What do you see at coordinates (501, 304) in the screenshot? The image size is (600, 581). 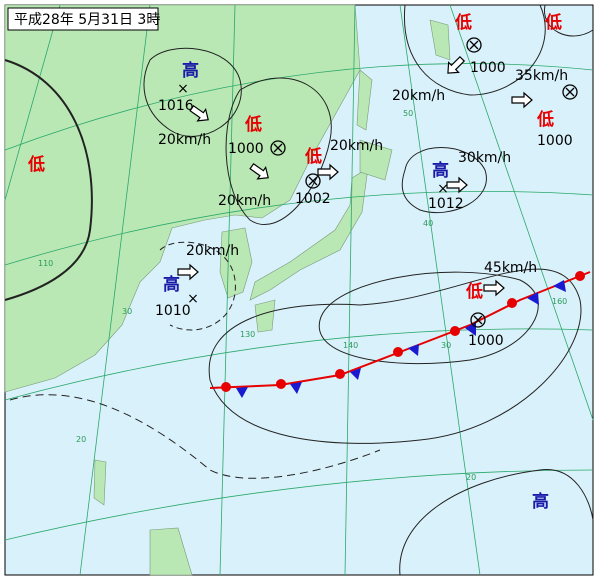 I see `pressure-system: 低 1000 45km/h` at bounding box center [501, 304].